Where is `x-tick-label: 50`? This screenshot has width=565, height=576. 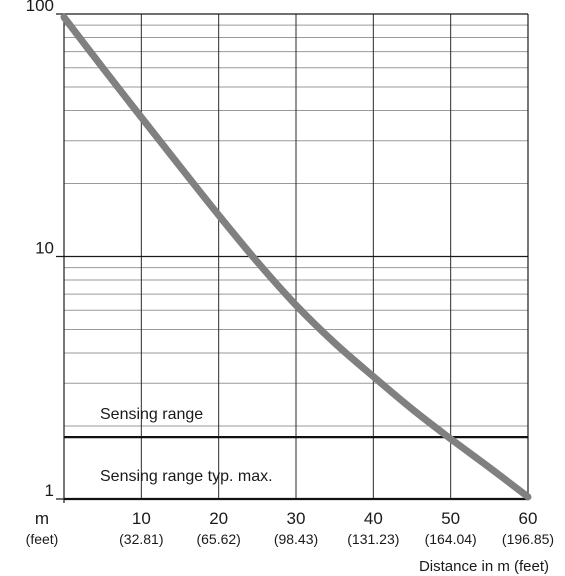
x-tick-label: 50 is located at coordinates (450, 518).